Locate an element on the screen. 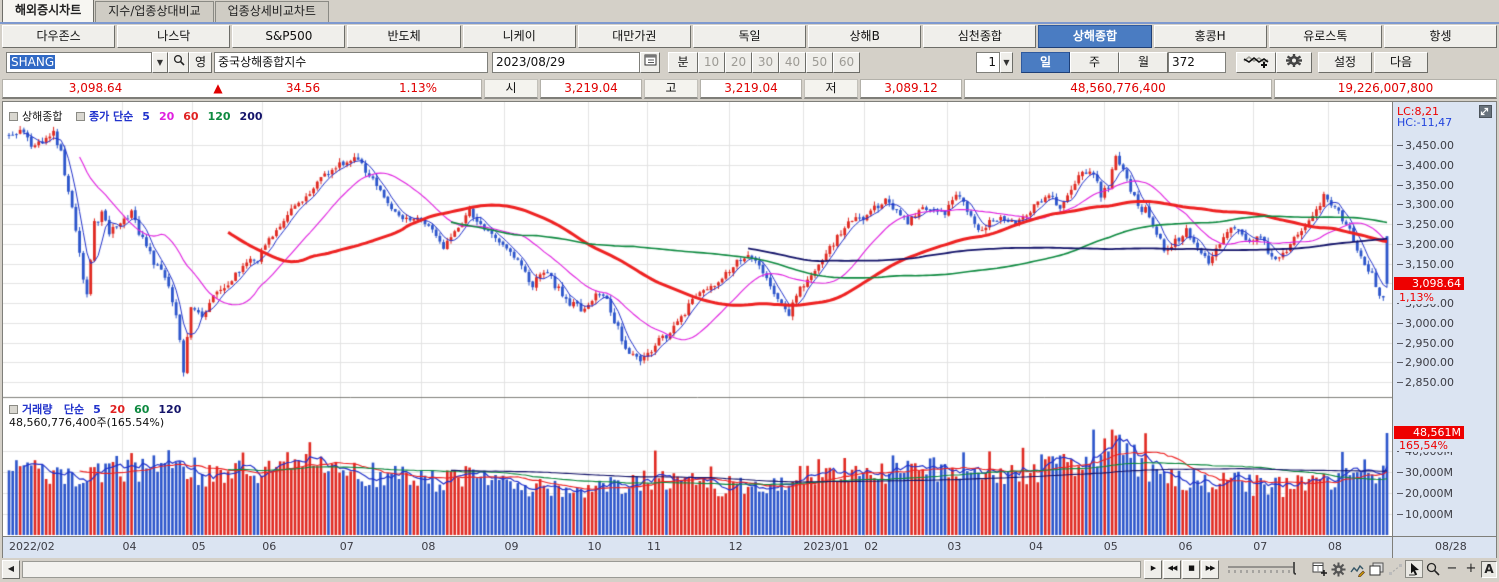  high-value: 3,219.04 is located at coordinates (751, 88).